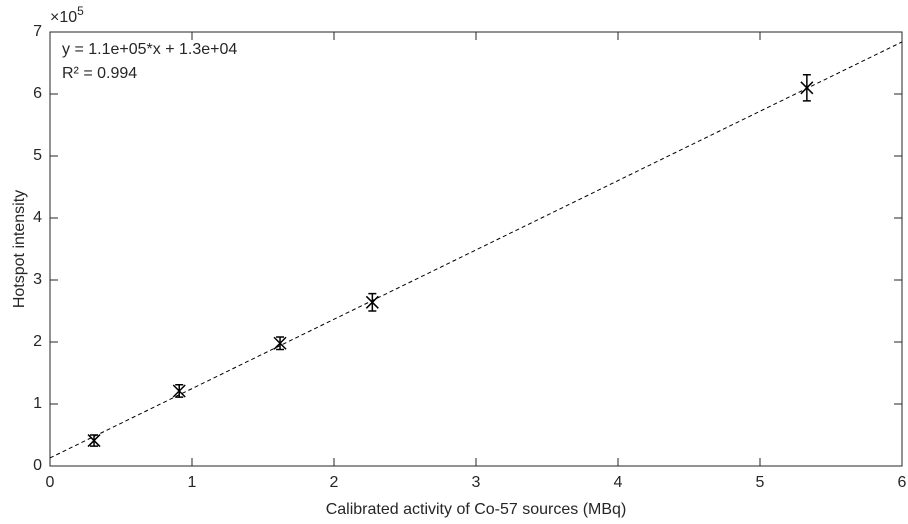  Describe the element at coordinates (334, 482) in the screenshot. I see `x-tick-label: 2` at that location.